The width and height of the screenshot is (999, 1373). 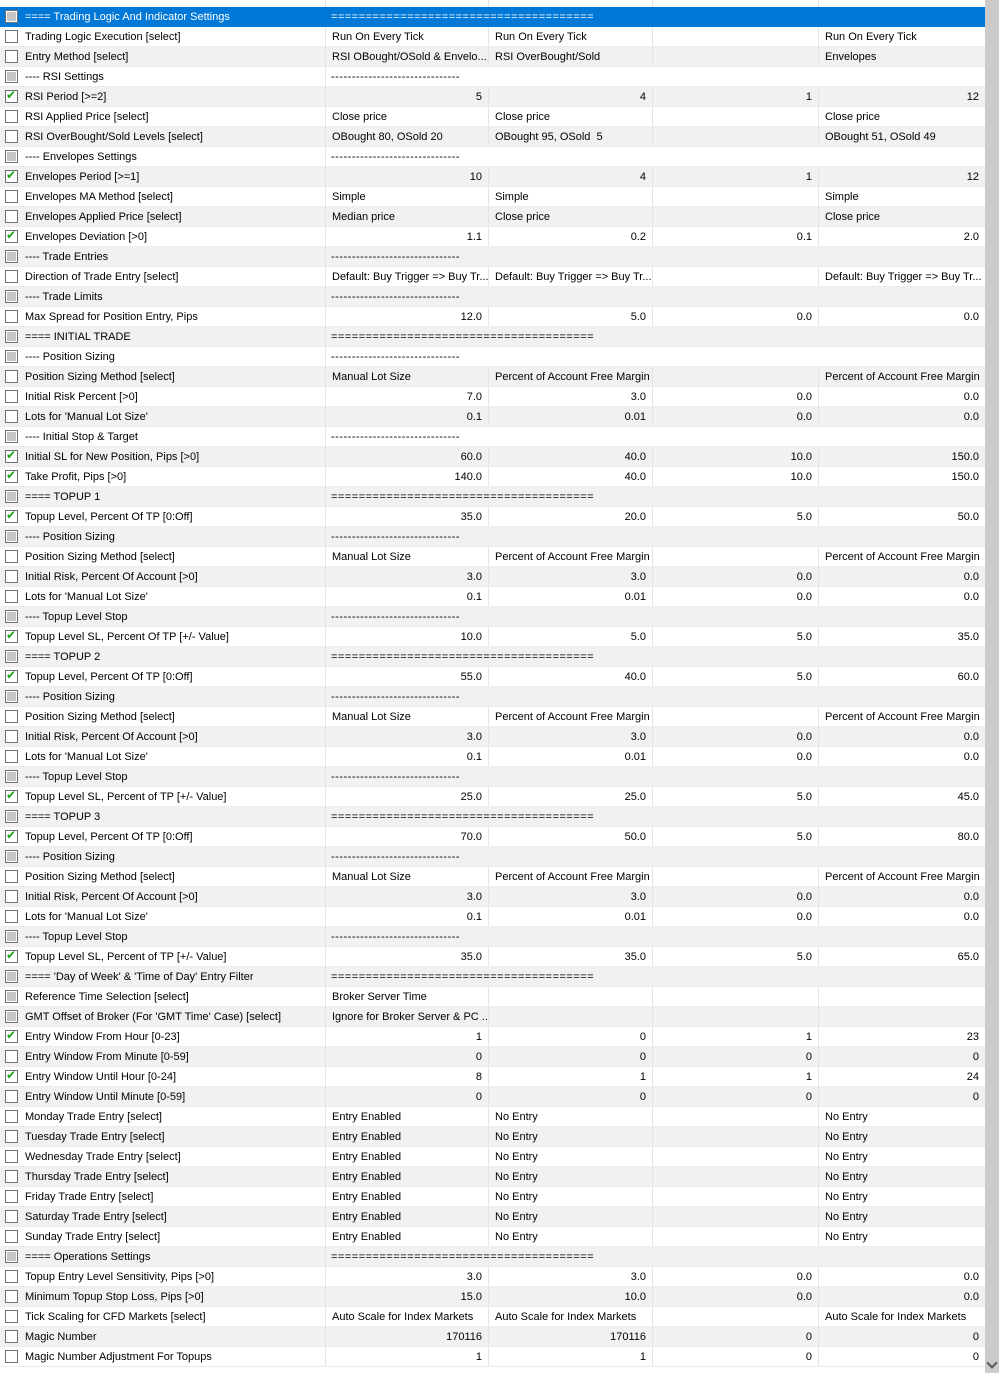 What do you see at coordinates (570, 36) in the screenshot?
I see `start-cell: Run On Every Tick` at bounding box center [570, 36].